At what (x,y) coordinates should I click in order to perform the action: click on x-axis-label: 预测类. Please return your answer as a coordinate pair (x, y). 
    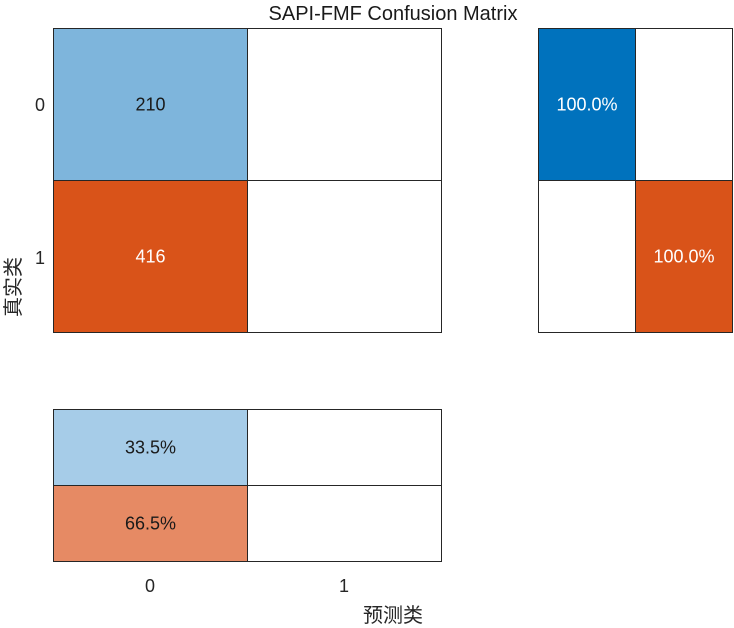
    Looking at the image, I should click on (393, 615).